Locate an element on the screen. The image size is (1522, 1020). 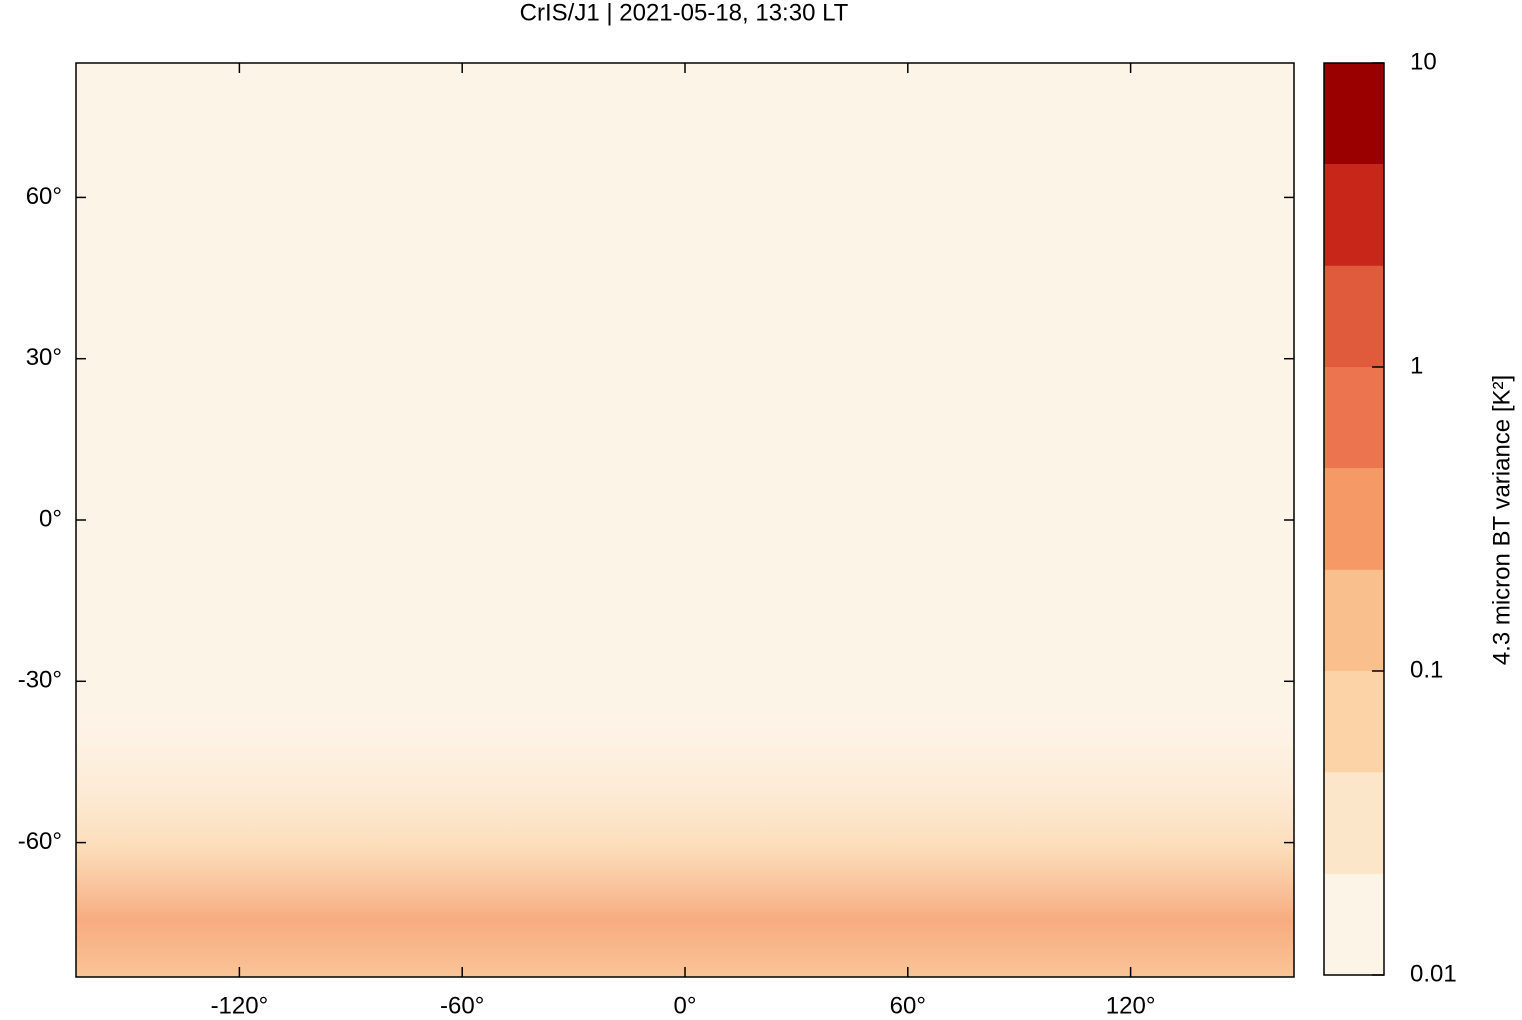
y-tick-label: 60° is located at coordinates (44, 196).